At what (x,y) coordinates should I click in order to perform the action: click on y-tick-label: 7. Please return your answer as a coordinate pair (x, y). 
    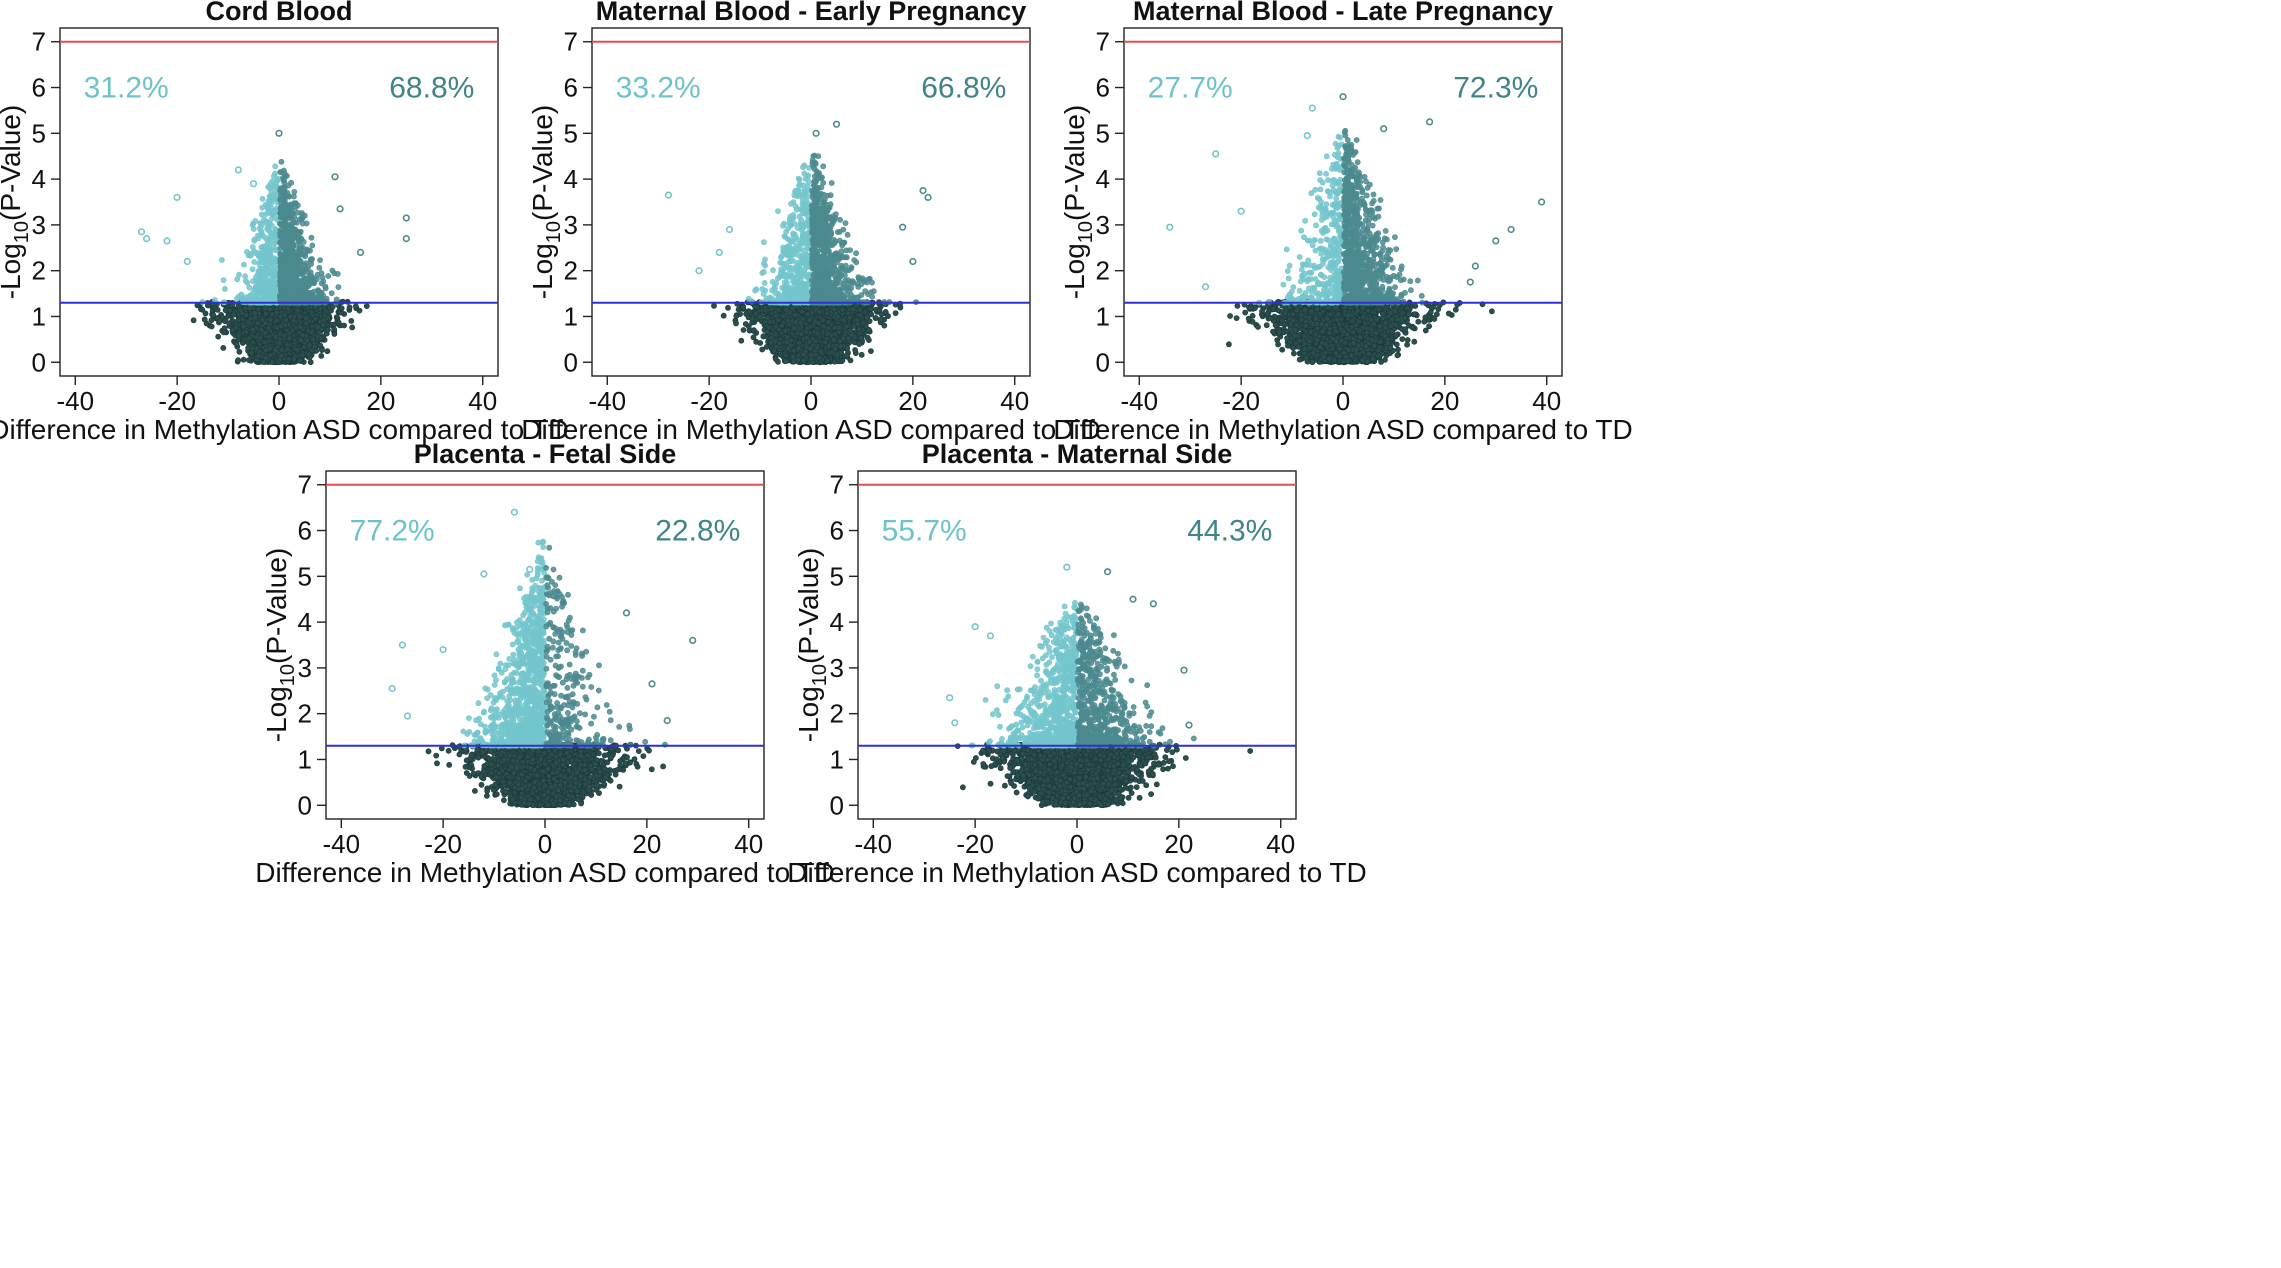
    Looking at the image, I should click on (39, 42).